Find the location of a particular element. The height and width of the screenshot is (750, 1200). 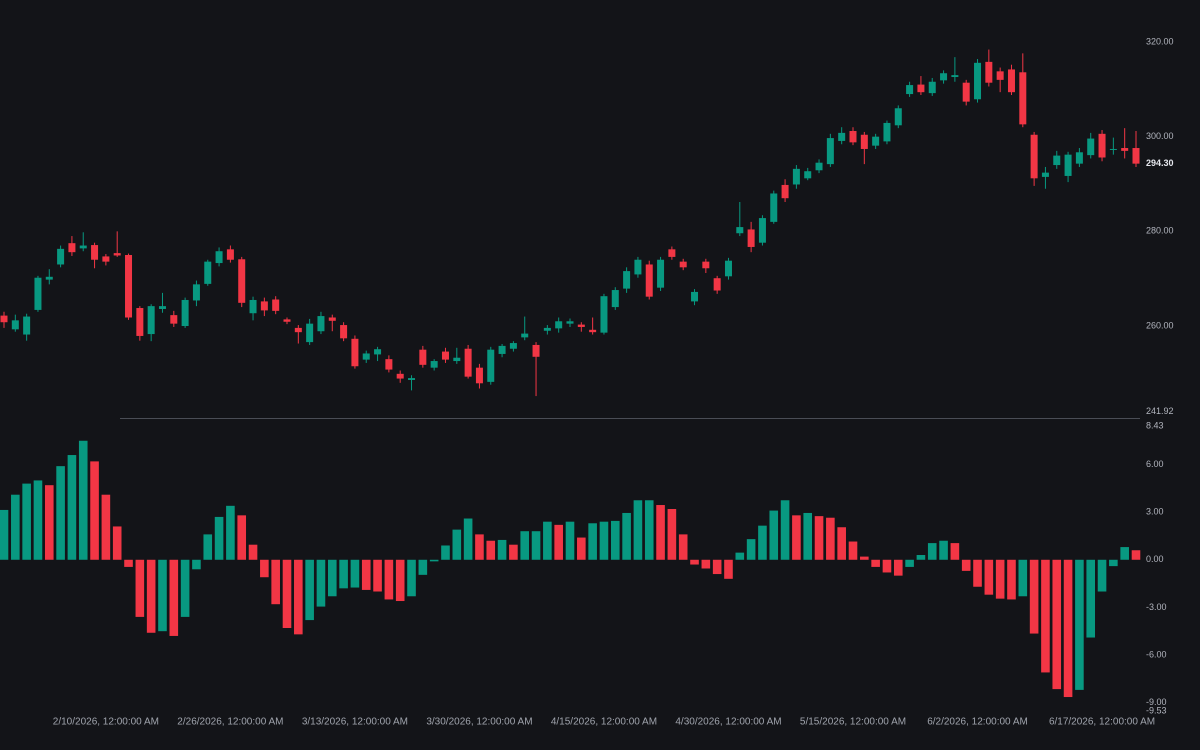

y-tick-label: -9.53 is located at coordinates (1156, 710).